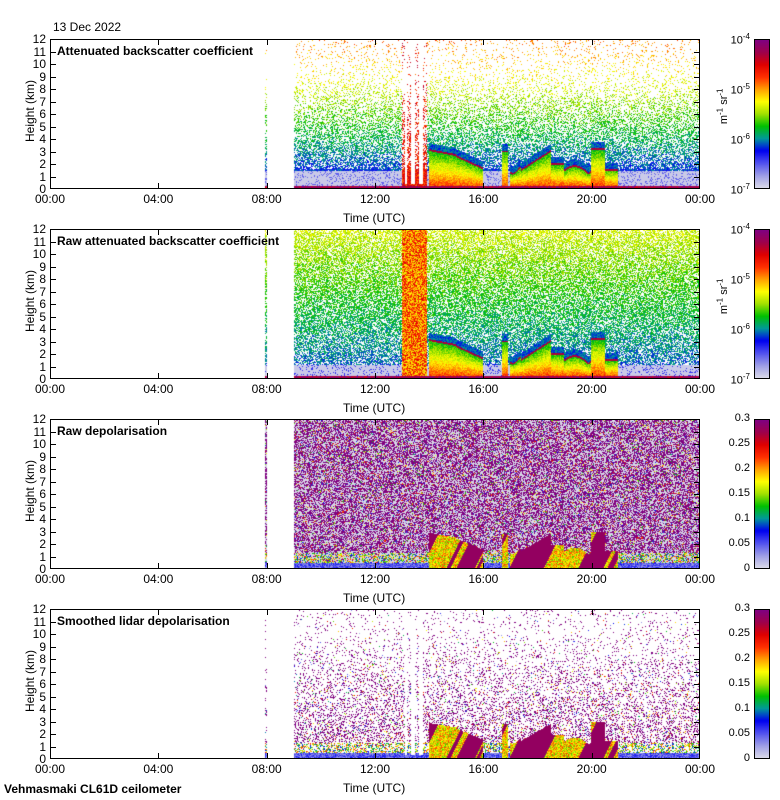  What do you see at coordinates (724, 291) in the screenshot?
I see `colorbar-unit-part: sr` at bounding box center [724, 291].